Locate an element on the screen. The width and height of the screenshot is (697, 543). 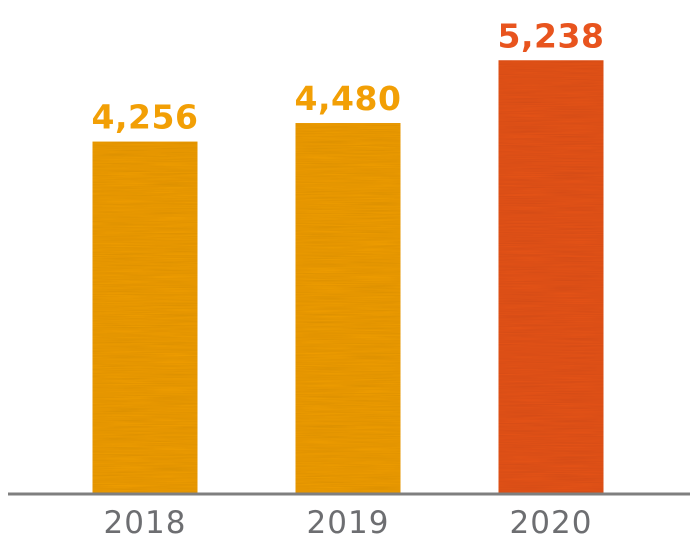
x-tick-label-2020: 2020 is located at coordinates (551, 523).